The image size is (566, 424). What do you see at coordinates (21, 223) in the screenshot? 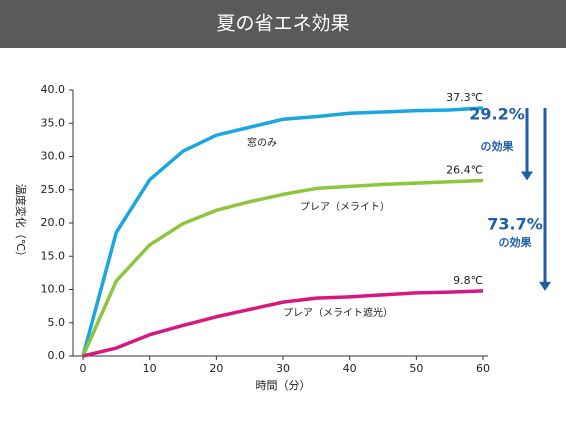
I see `y-axis-label: 温度変化（℃）` at bounding box center [21, 223].